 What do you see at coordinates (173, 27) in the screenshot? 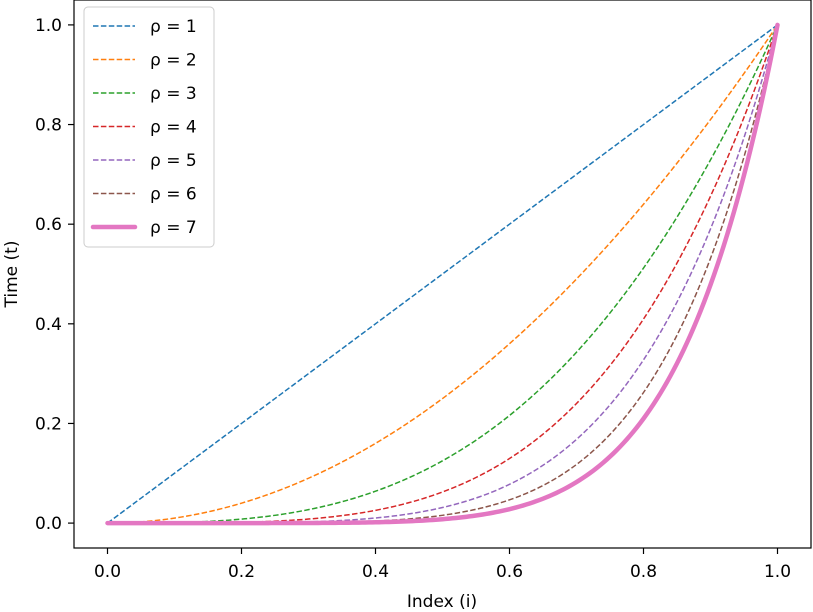
I see `legend-label-rho-1: ρ = 1` at bounding box center [173, 27].